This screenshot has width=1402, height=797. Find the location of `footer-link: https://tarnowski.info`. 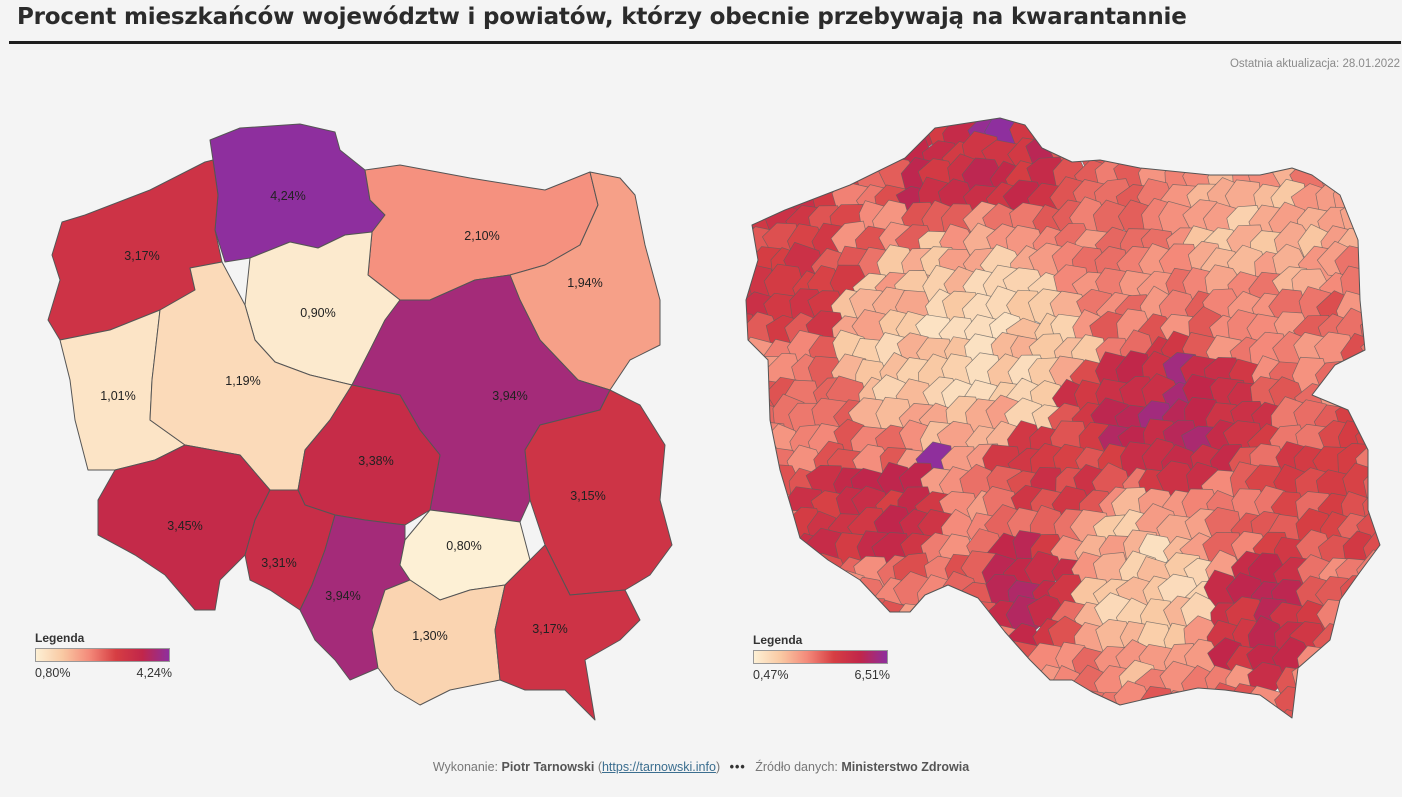

footer-link: https://tarnowski.info is located at coordinates (658, 767).